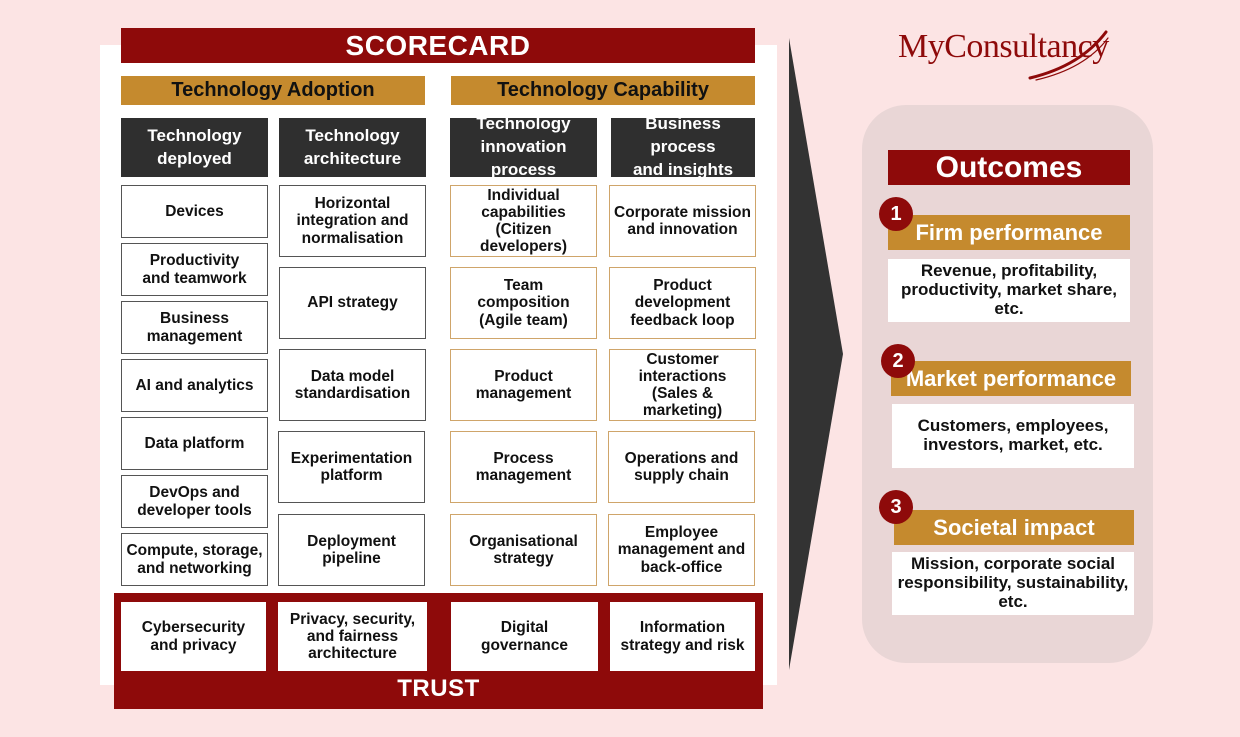 The image size is (1240, 737). I want to click on outcomes-title: Outcomes, so click(1009, 167).